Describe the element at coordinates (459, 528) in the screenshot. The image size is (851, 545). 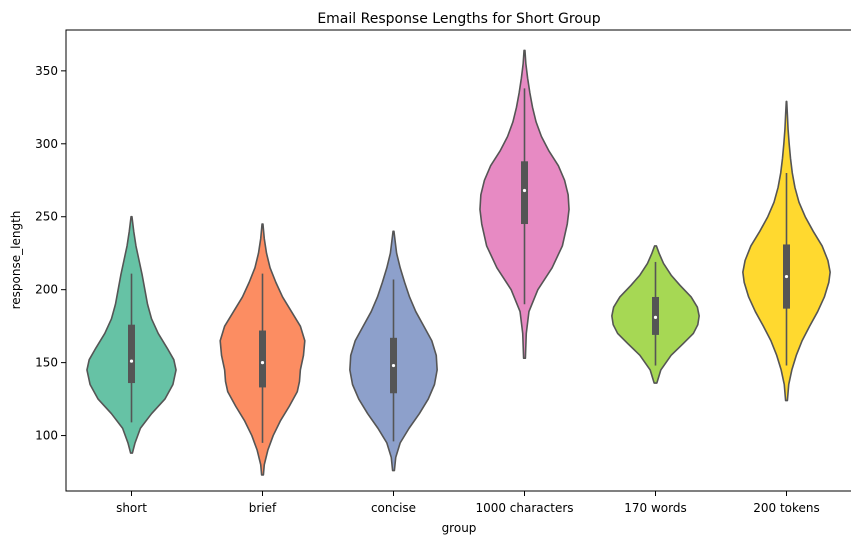
I see `x-axis-label: group` at that location.